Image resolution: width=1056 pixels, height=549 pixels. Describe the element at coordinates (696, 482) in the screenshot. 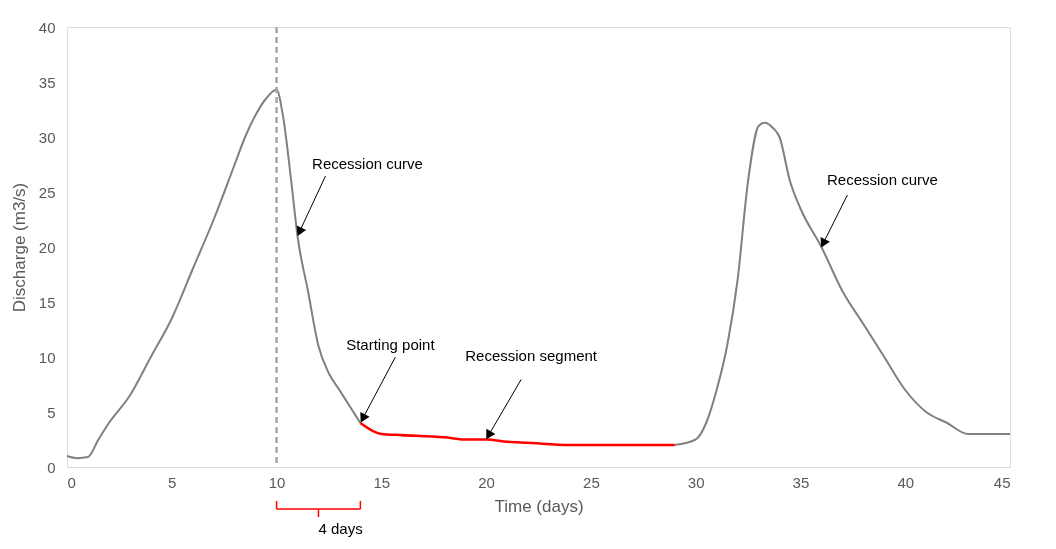

I see `x-tick-label: 30` at that location.